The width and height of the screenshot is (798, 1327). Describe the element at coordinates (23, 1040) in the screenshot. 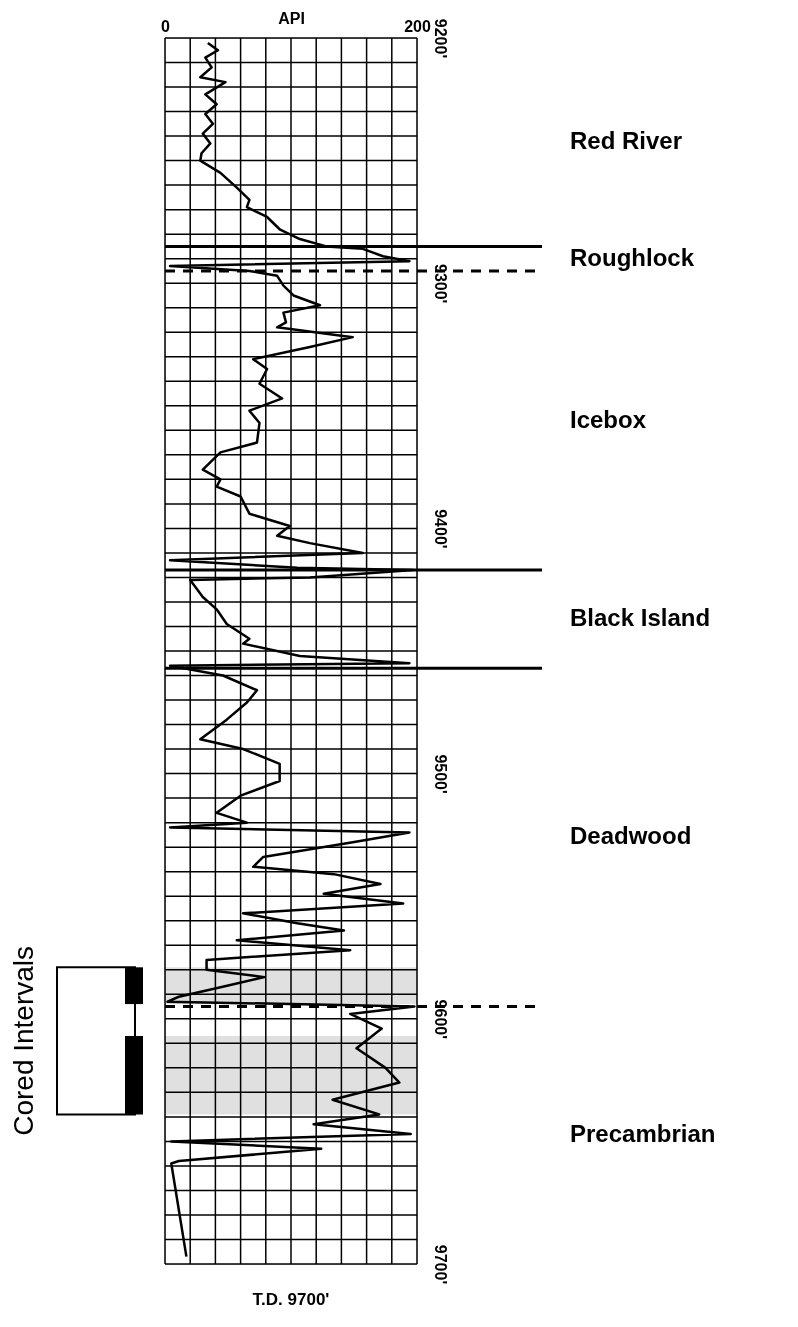

I see `text: Cored Intervals` at that location.